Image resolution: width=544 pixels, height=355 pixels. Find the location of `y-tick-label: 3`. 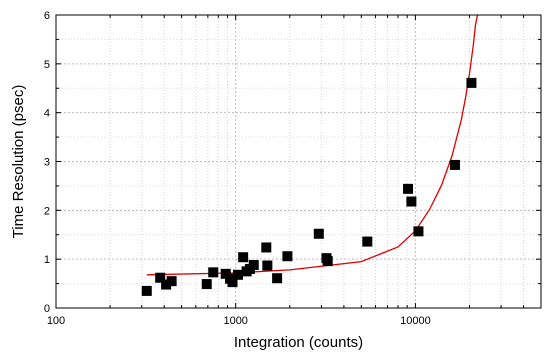

y-tick-label: 3 is located at coordinates (47, 163).